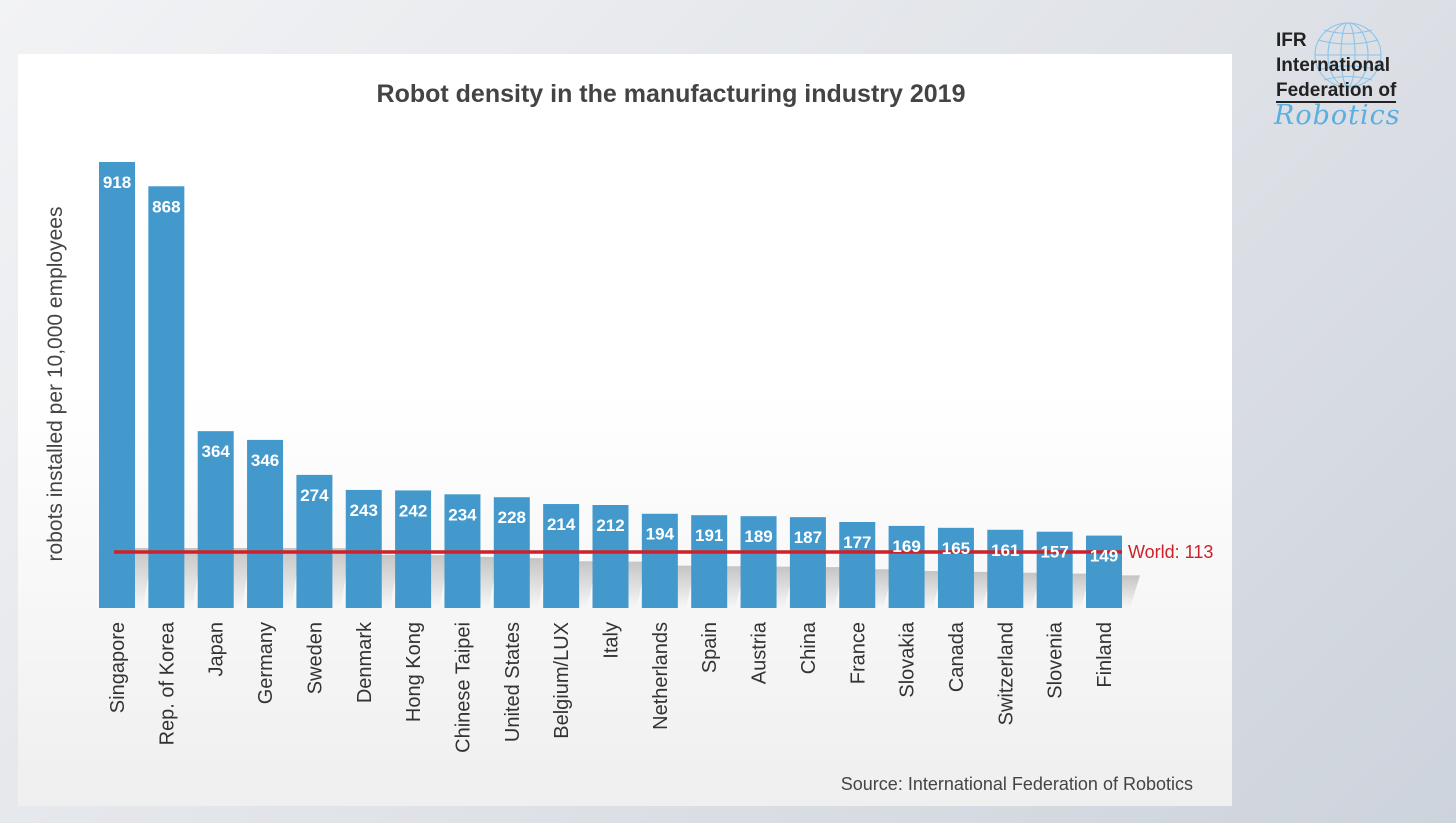 The width and height of the screenshot is (1456, 823). Describe the element at coordinates (117, 385) in the screenshot. I see `bar-singapore` at that location.